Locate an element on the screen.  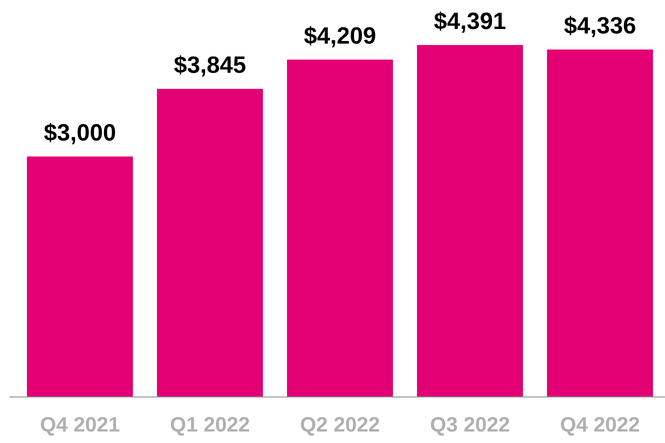
data-label: $4,336 is located at coordinates (600, 27).